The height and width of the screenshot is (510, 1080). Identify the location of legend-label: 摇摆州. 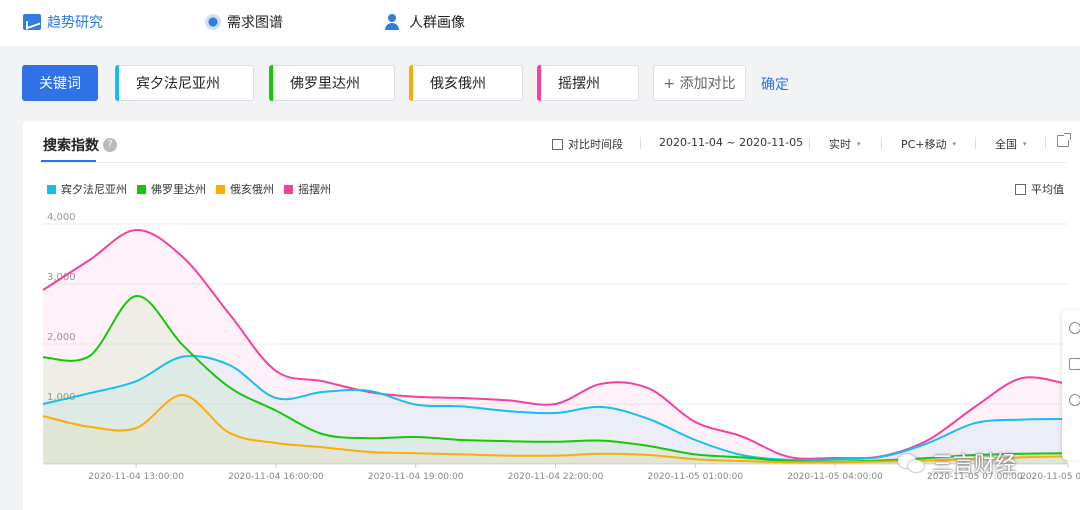
(314, 189).